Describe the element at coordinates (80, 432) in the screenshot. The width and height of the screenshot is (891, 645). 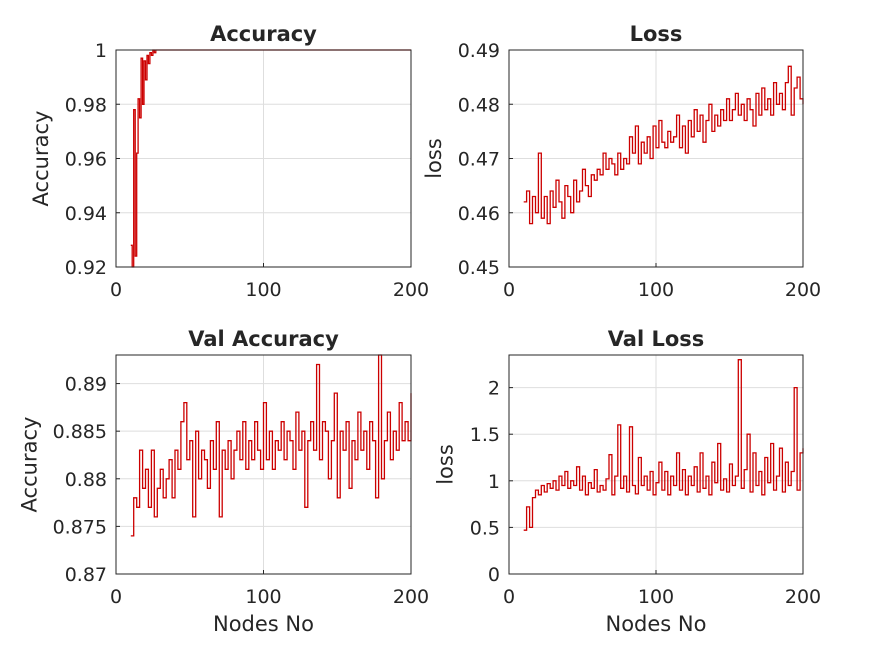
I see `y-tick-label: 0.885` at that location.